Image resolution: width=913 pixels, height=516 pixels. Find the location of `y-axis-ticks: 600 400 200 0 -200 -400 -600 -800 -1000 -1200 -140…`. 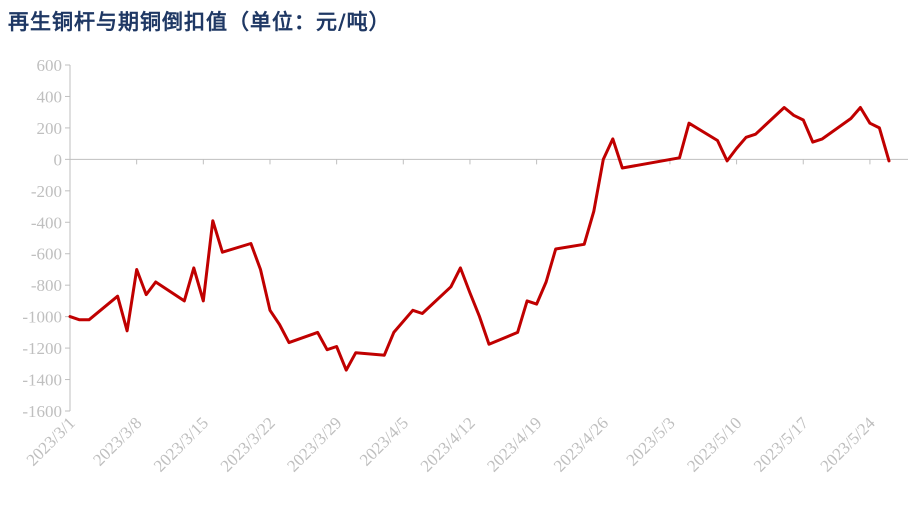

y-axis-ticks: 600 400 200 0 -200 -400 -600 -800 -1000 -1200 -140… is located at coordinates (46, 238).